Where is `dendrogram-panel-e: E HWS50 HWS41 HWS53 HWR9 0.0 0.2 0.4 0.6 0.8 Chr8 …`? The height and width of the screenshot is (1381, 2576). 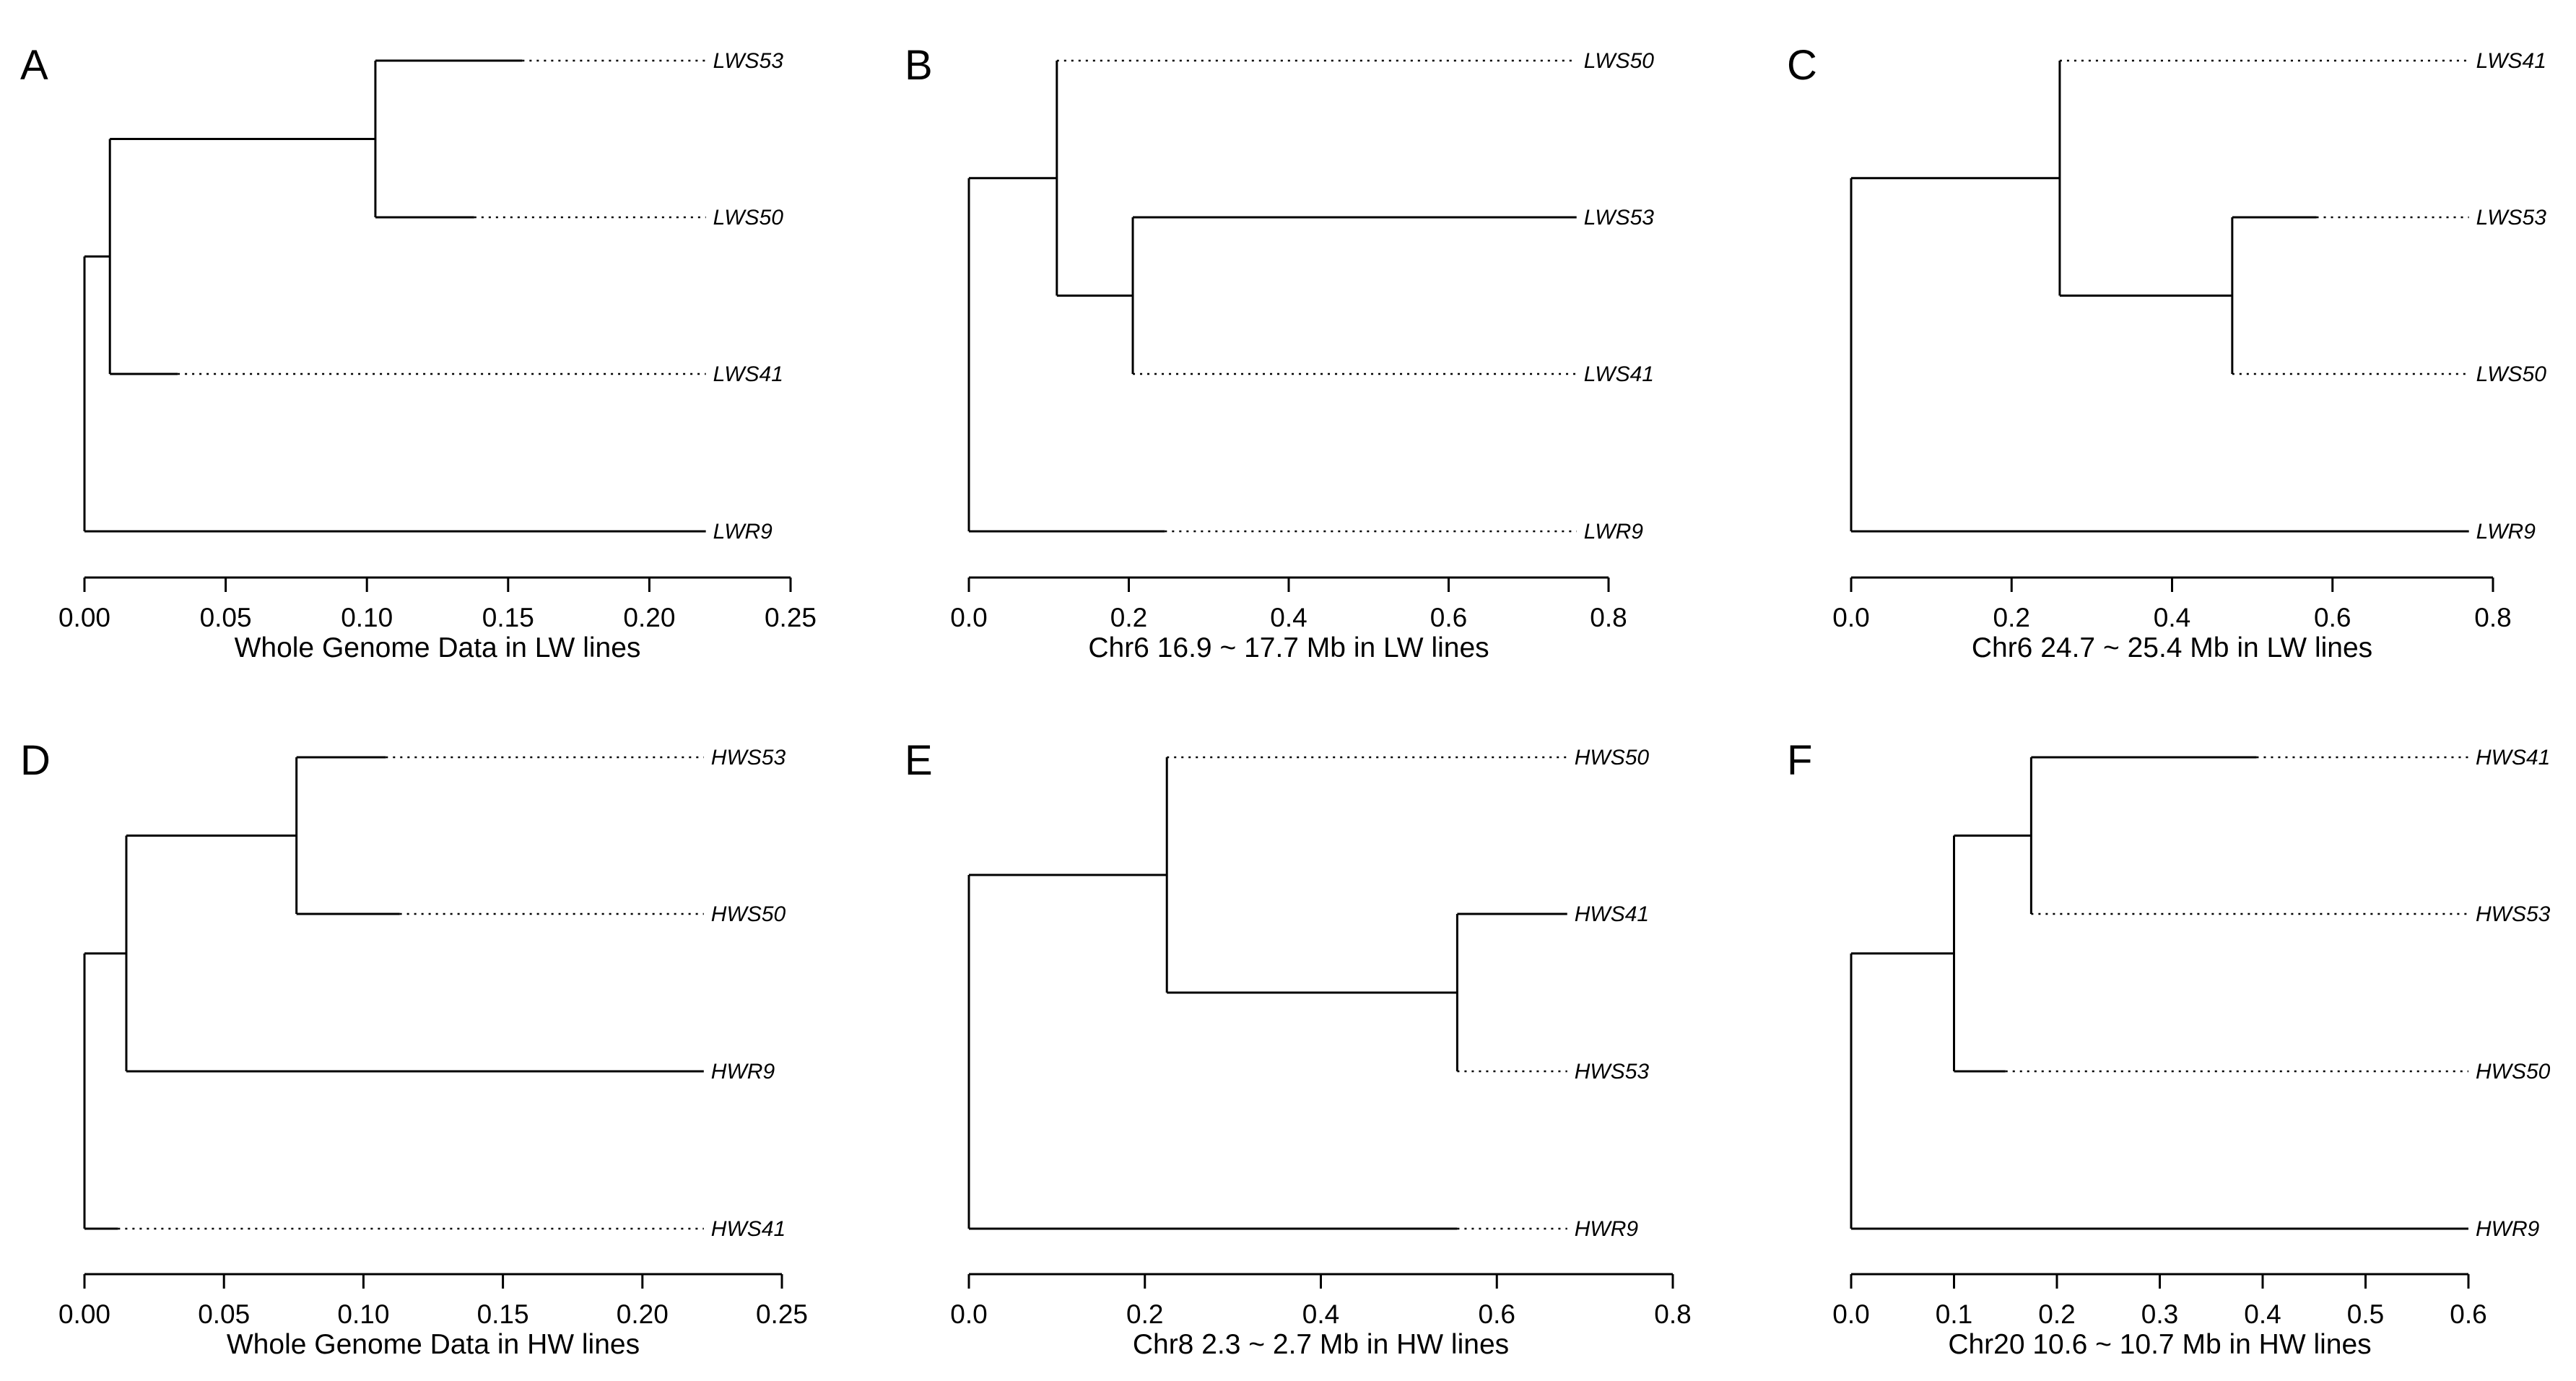 dendrogram-panel-e: E HWS50 HWS41 HWS53 HWR9 0.0 0.2 0.4 0.6 0.8 Chr8 … is located at coordinates (1298, 1048).